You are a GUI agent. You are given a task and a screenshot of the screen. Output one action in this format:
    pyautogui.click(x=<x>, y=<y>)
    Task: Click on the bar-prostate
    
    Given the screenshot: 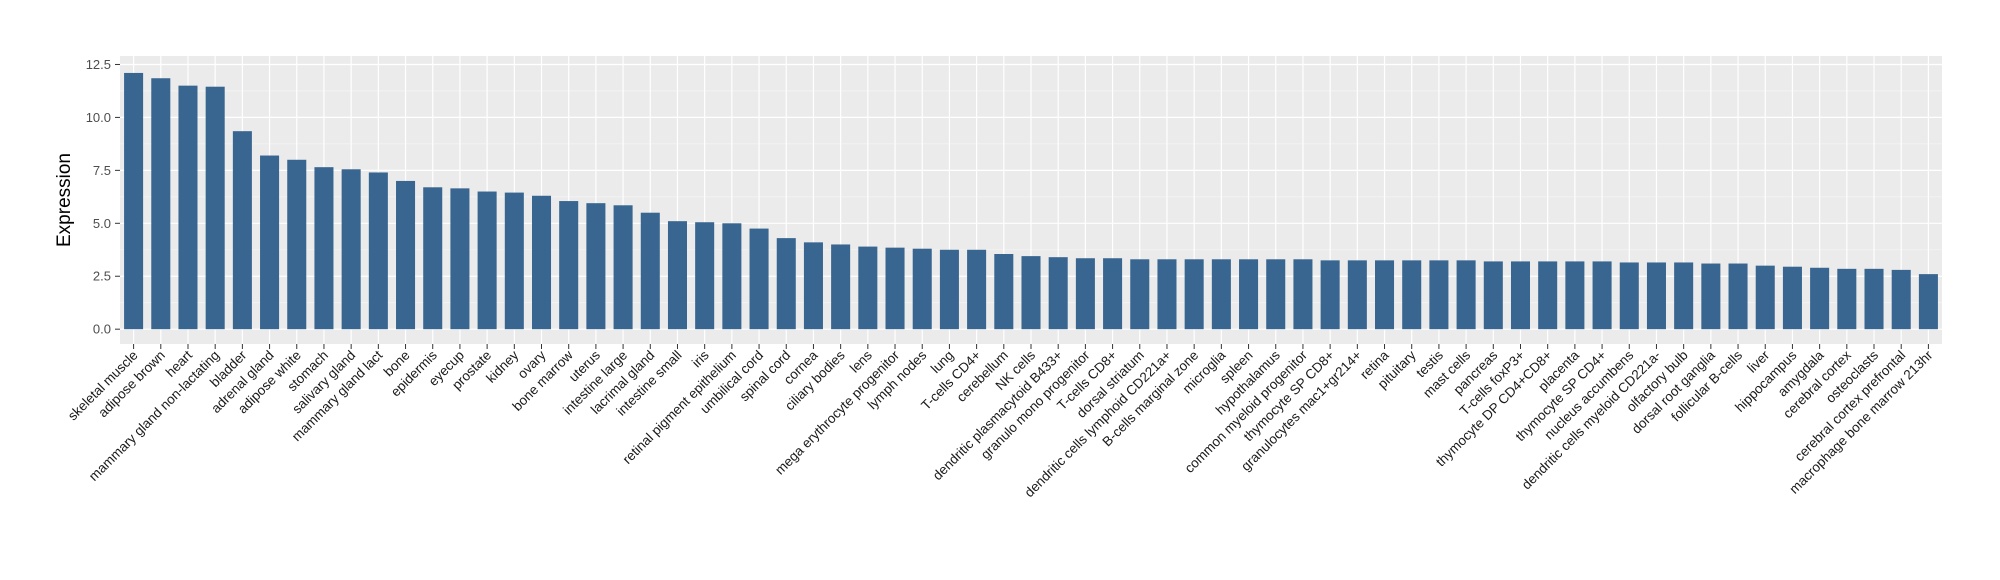 What is the action you would take?
    pyautogui.click(x=487, y=260)
    